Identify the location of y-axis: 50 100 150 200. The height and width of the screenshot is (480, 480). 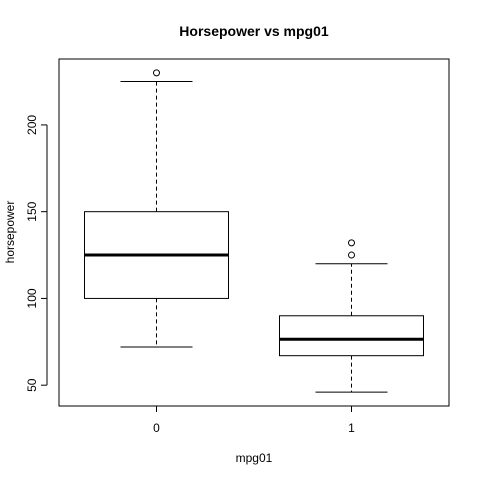
(36, 253).